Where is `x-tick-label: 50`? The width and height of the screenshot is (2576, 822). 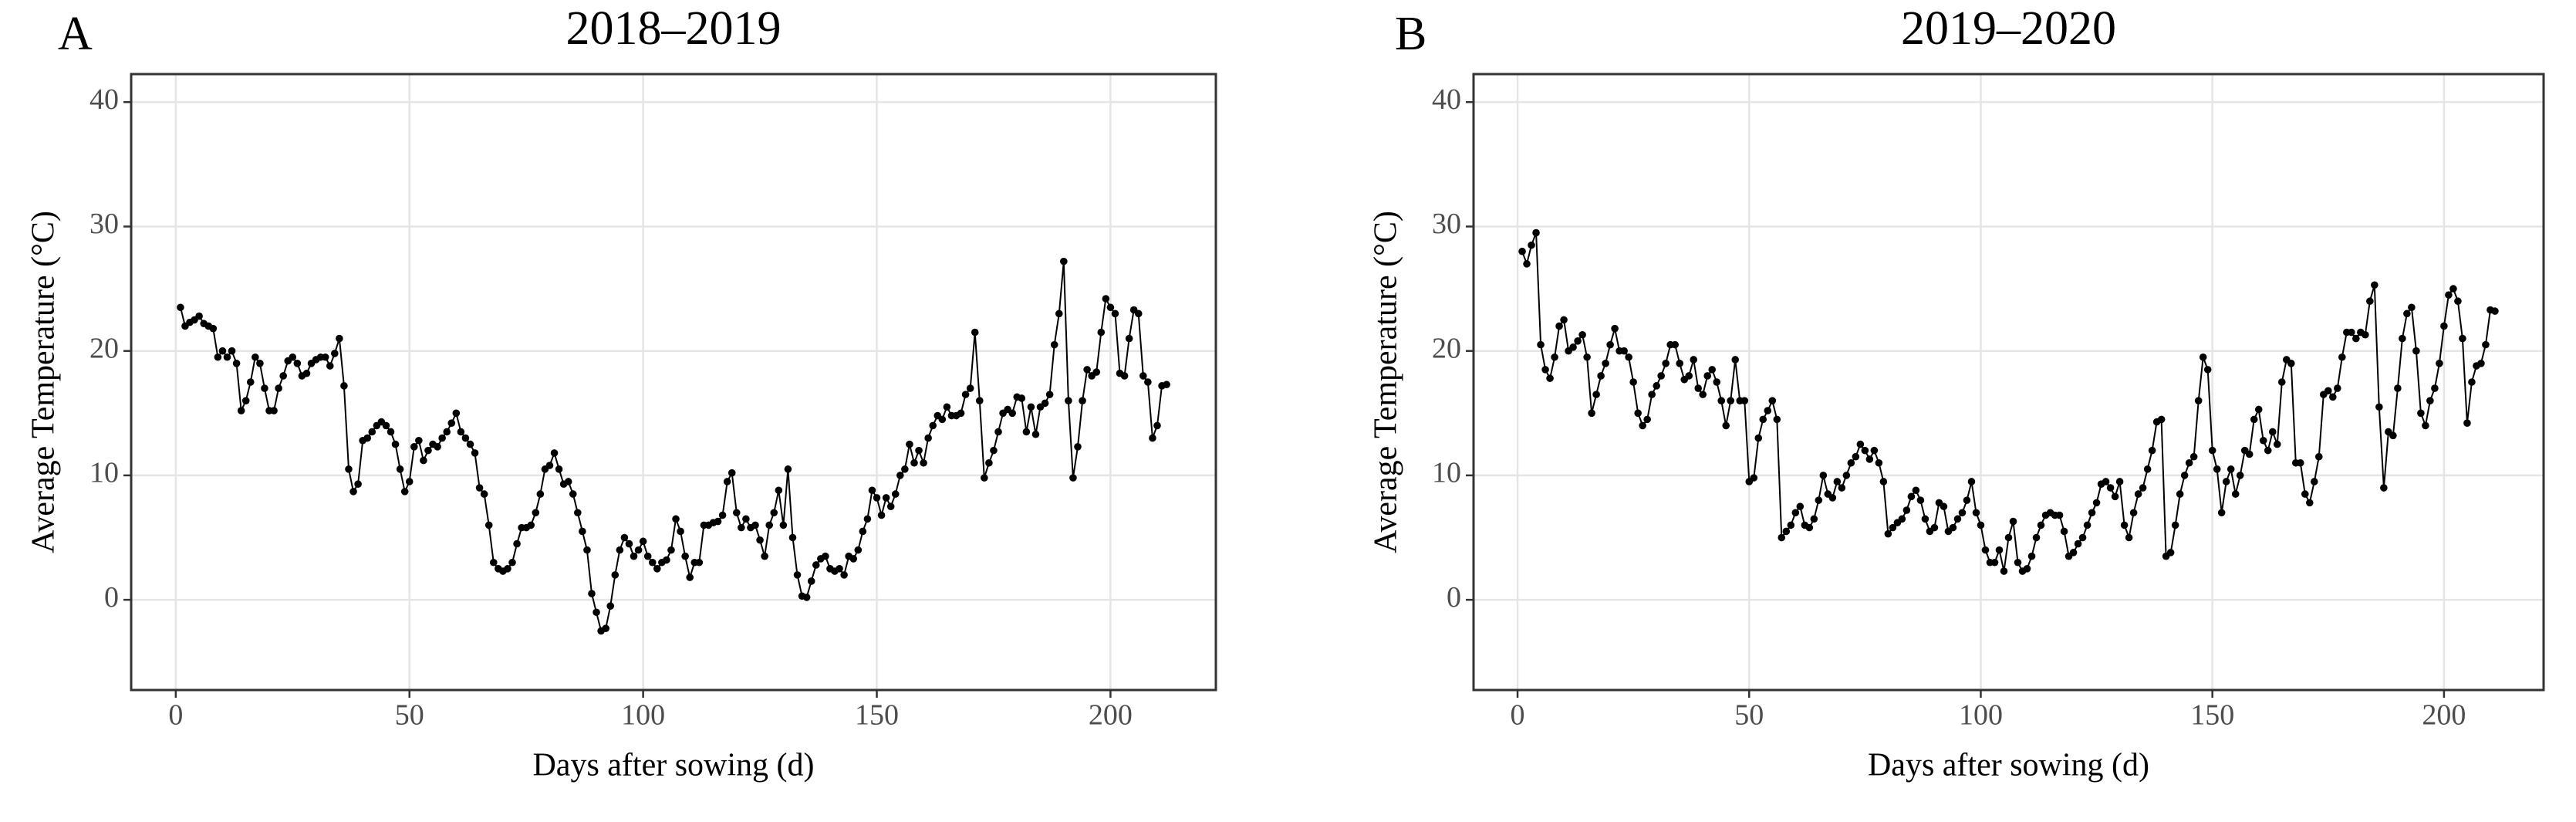
x-tick-label: 50 is located at coordinates (409, 715).